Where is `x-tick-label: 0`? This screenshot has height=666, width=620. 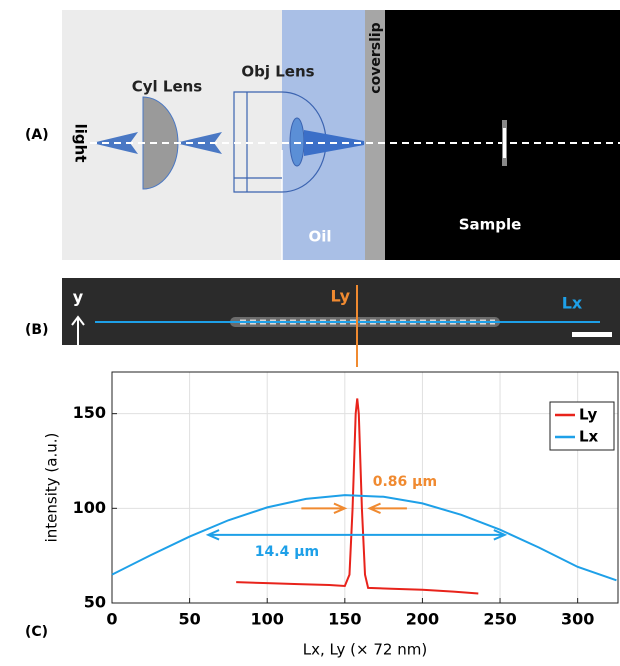
x-tick-label: 0 is located at coordinates (111, 619).